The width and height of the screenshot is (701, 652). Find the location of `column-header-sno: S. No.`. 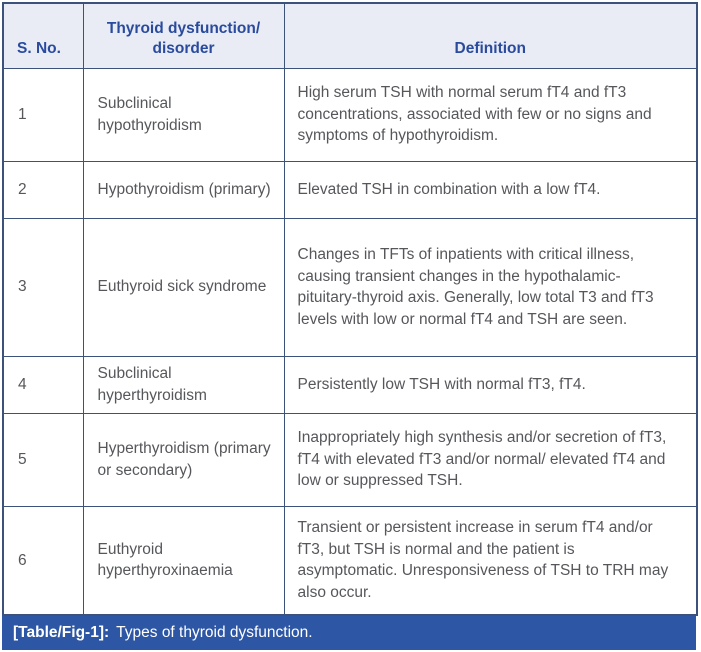

column-header-sno: S. No. is located at coordinates (43, 35).